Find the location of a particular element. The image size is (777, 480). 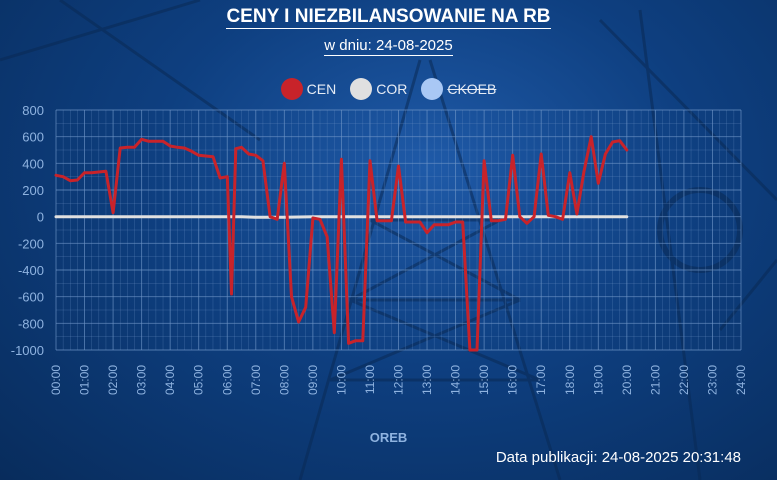

chart-title: CENY I NIEZBILANSOWANIE NA RB is located at coordinates (388, 17).